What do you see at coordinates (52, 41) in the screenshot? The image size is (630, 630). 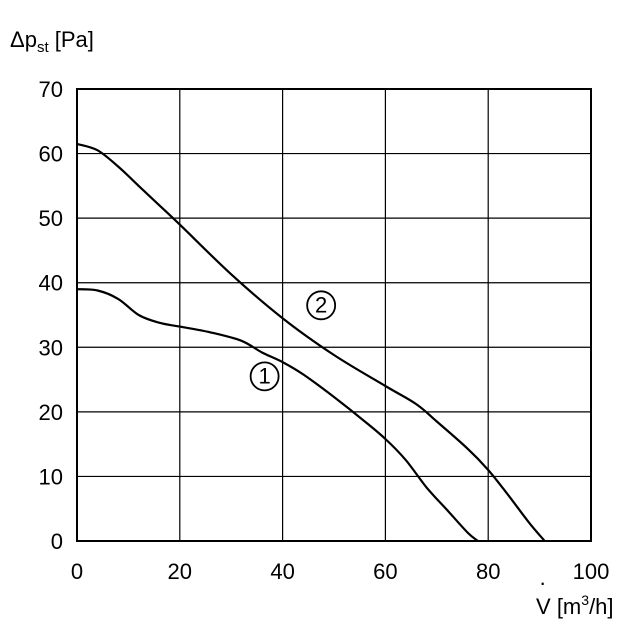 I see `y-axis-title: Δpst [Pa]` at bounding box center [52, 41].